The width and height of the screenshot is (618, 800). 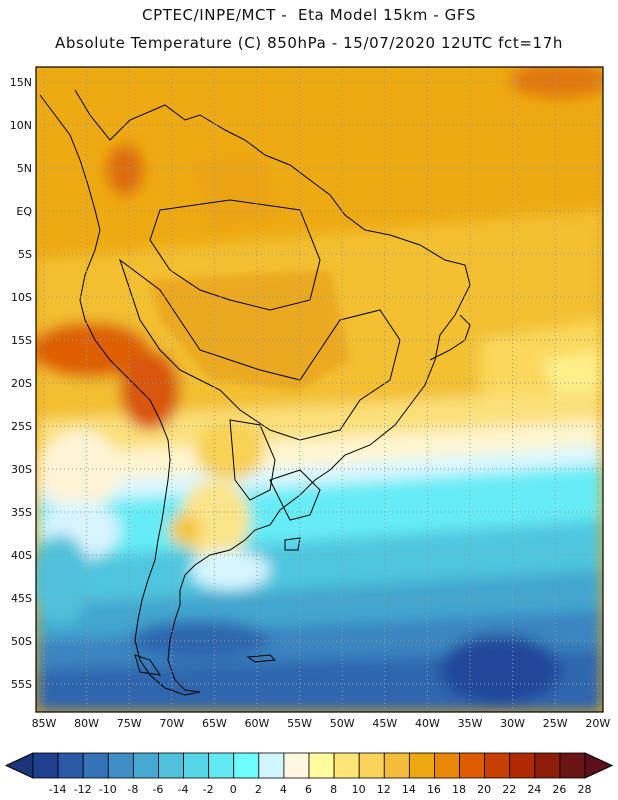 I want to click on lon-label: 35W, so click(x=470, y=723).